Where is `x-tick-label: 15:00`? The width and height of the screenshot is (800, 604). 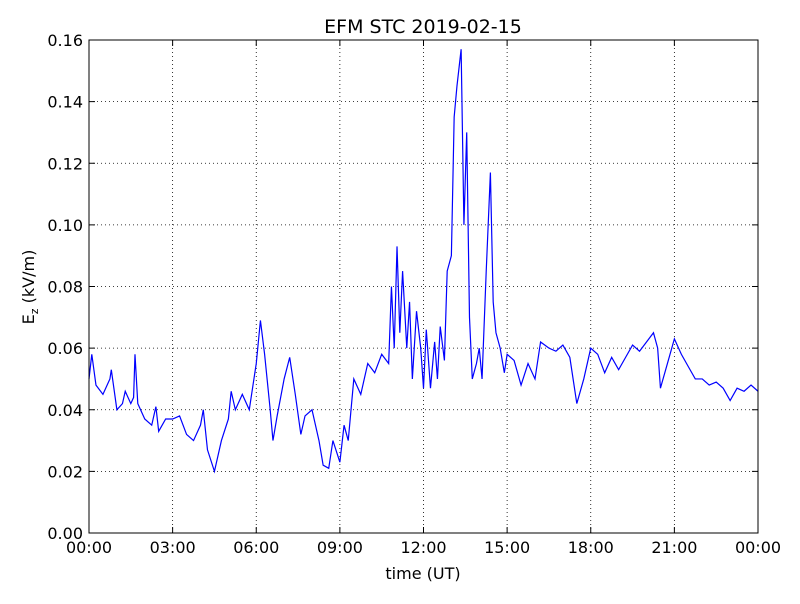
x-tick-label: 15:00 is located at coordinates (507, 547).